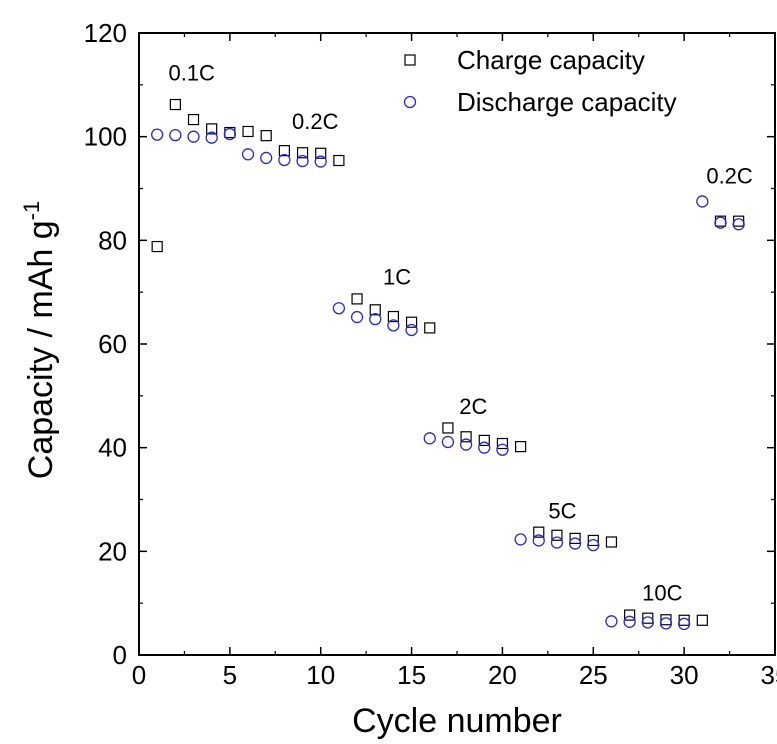 The width and height of the screenshot is (777, 744). What do you see at coordinates (112, 448) in the screenshot?
I see `y-tick-label: 40` at bounding box center [112, 448].